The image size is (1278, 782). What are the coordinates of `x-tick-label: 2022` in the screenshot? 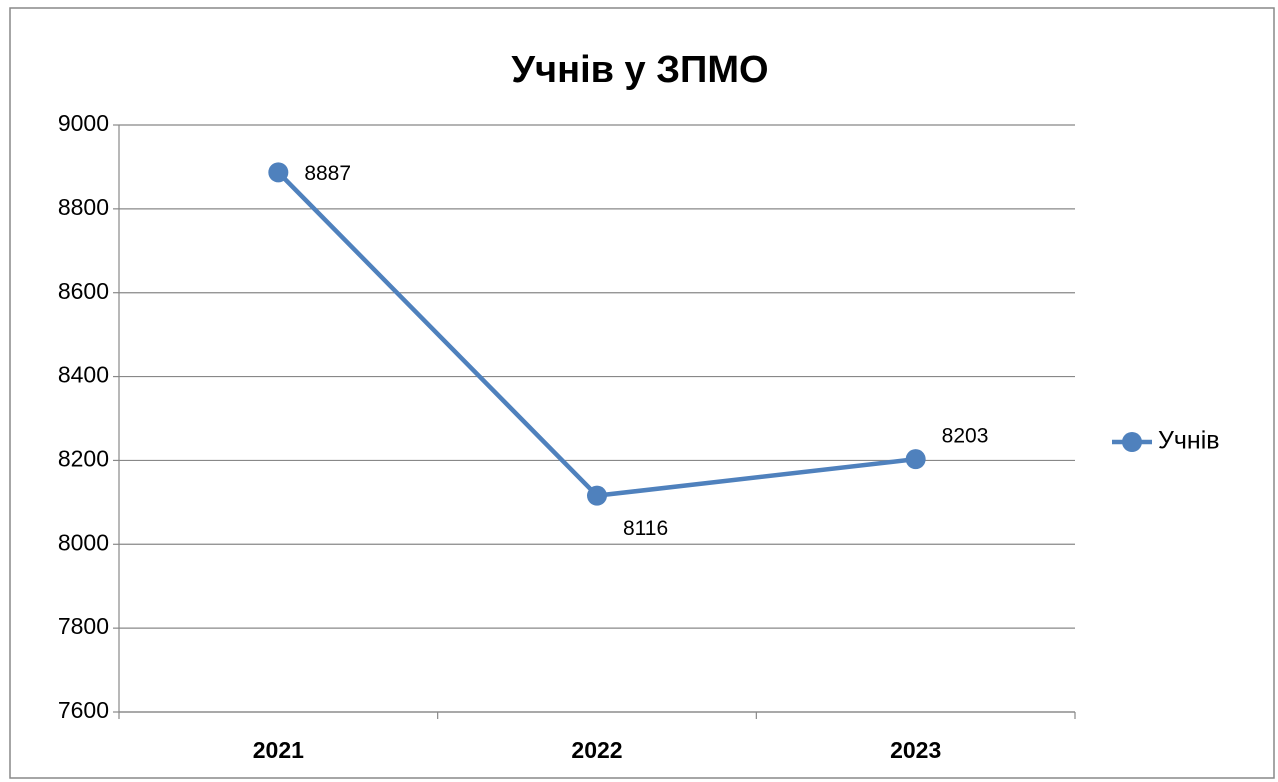 It's located at (596, 750).